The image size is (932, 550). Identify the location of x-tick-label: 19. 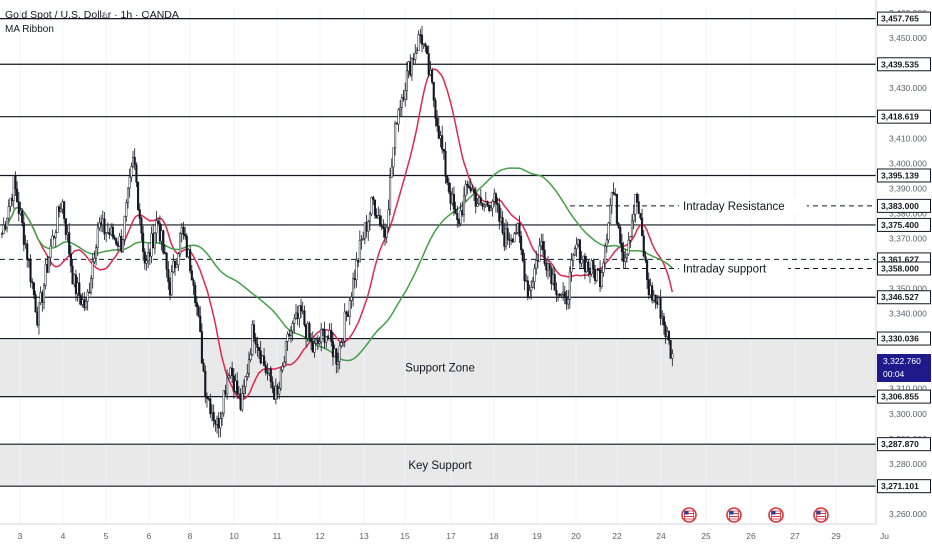
(537, 536).